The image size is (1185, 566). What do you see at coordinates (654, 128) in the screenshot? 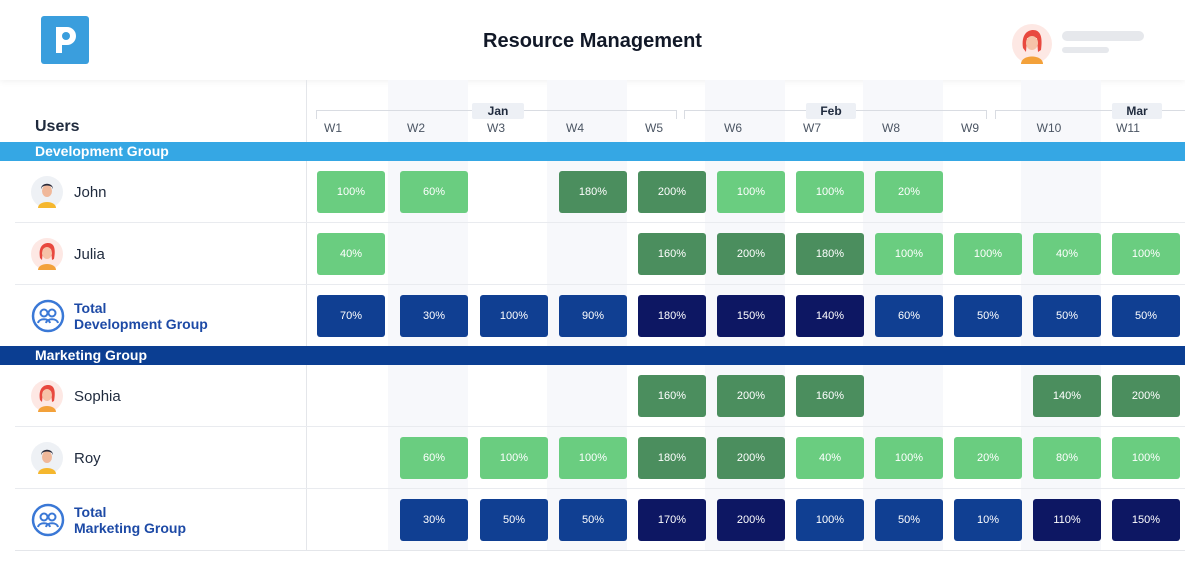
I see `week-label-w5: W5` at bounding box center [654, 128].